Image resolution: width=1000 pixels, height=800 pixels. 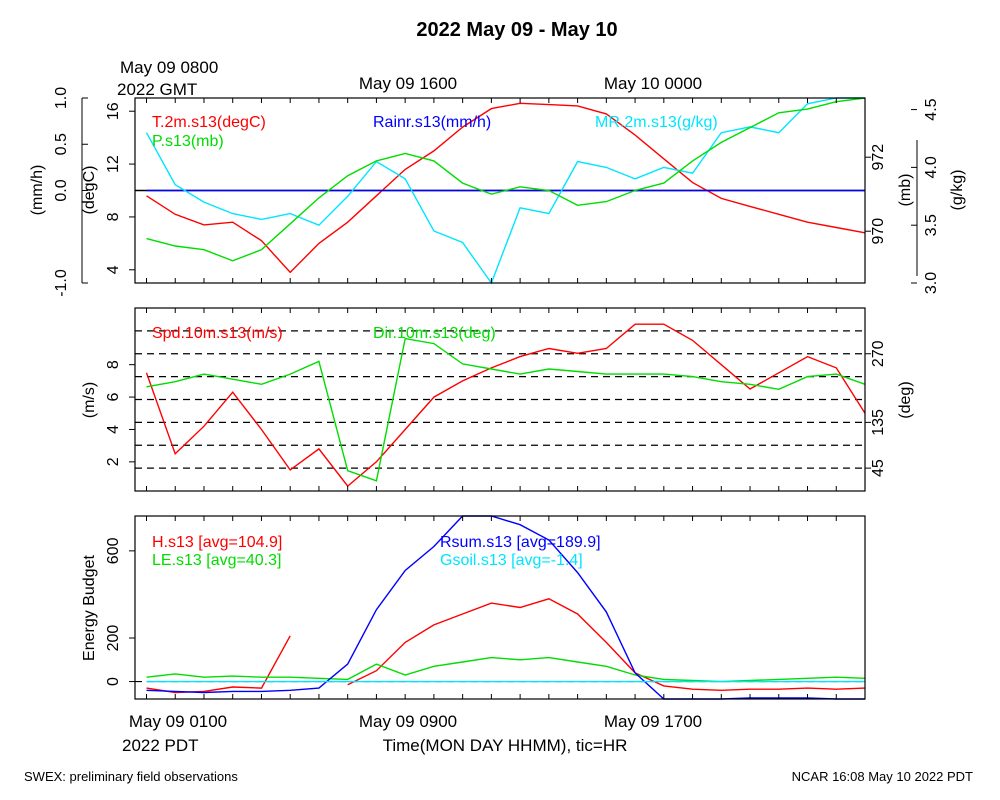 What do you see at coordinates (113, 397) in the screenshot?
I see `wind-speed-tick-label: 6` at bounding box center [113, 397].